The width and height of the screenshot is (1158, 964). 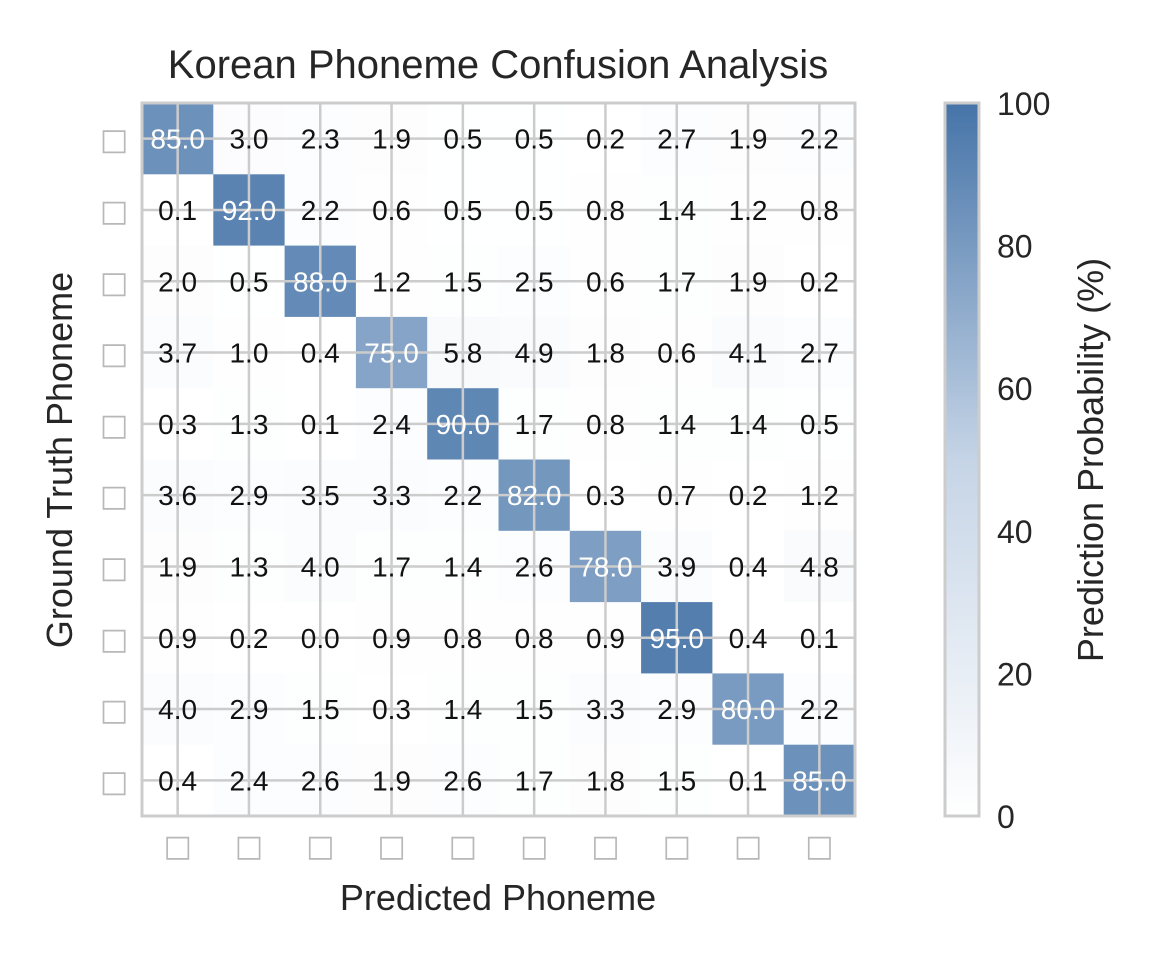 What do you see at coordinates (676, 566) in the screenshot?
I see `cell-value-label: 3.9` at bounding box center [676, 566].